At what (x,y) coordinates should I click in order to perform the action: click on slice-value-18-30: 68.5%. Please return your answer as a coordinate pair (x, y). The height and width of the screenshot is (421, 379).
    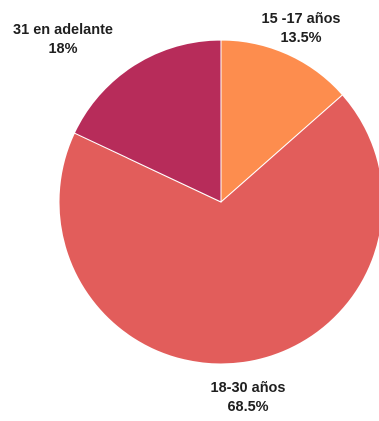
    Looking at the image, I should click on (247, 407).